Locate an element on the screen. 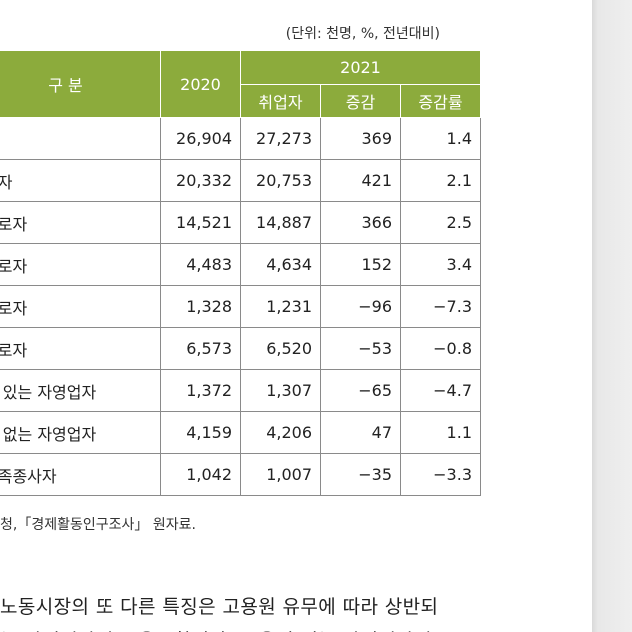 This screenshot has width=632, height=632. page-gutter is located at coordinates (612, 316).